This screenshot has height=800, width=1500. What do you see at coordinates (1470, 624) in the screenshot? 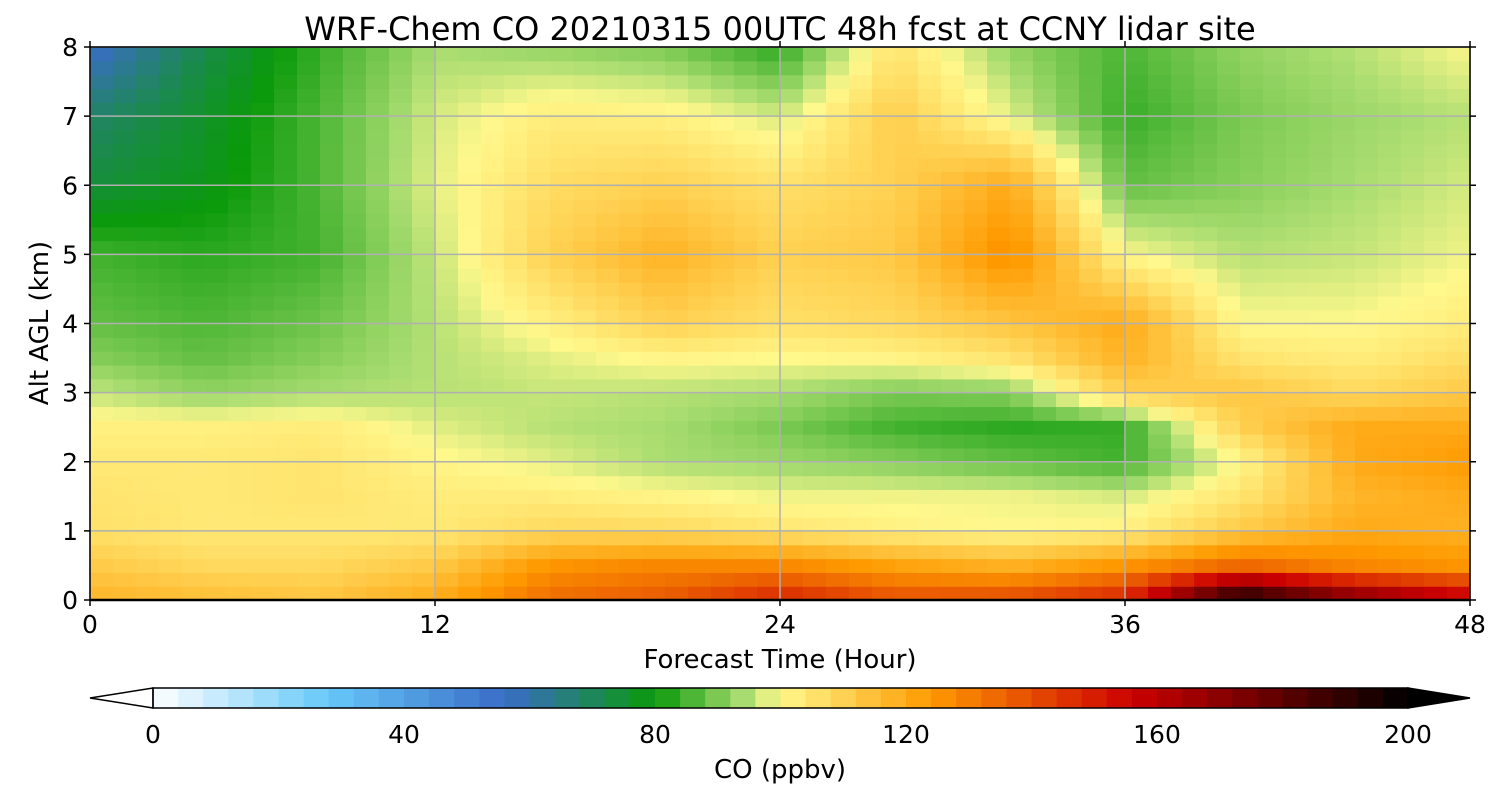
I see `x-tick-label: 48` at bounding box center [1470, 624].